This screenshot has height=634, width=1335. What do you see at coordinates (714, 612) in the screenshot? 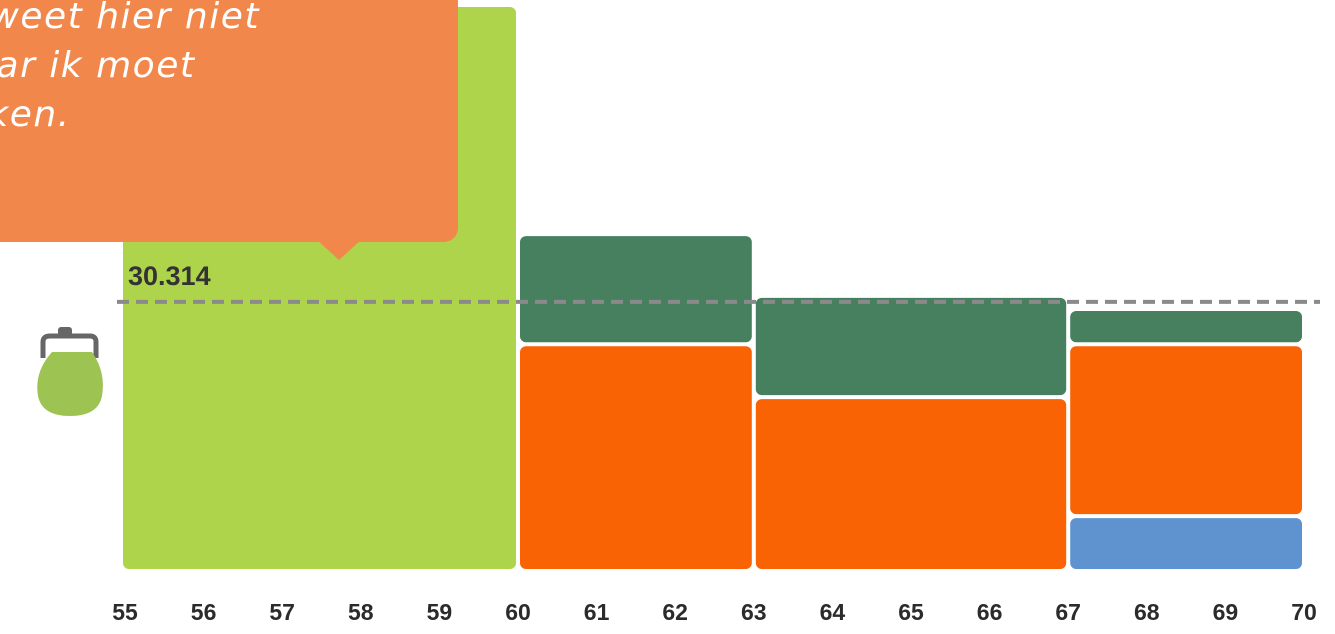
I see `x-axis-ticks: 55 56 57 58 59 60 61 62 63 64 65 66 67 68 69 70` at bounding box center [714, 612].